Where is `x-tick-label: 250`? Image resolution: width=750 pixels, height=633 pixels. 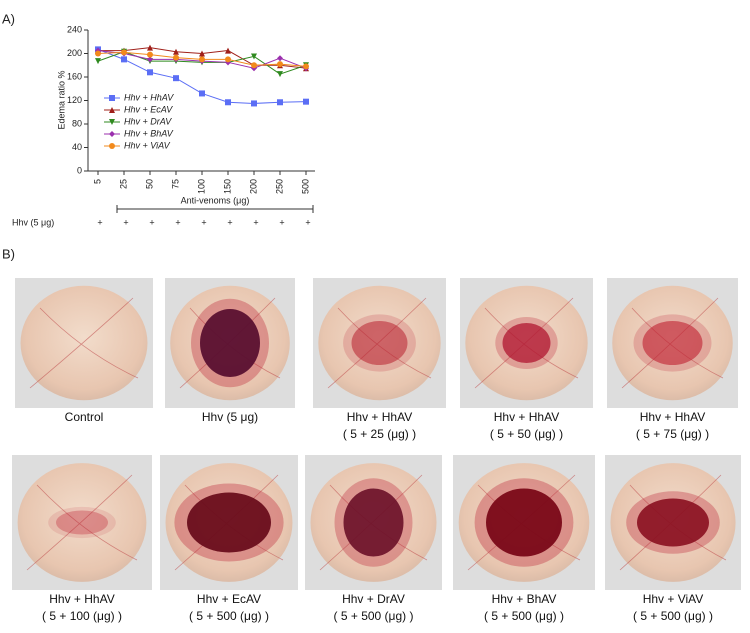 x-tick-label: 250 is located at coordinates (279, 186).